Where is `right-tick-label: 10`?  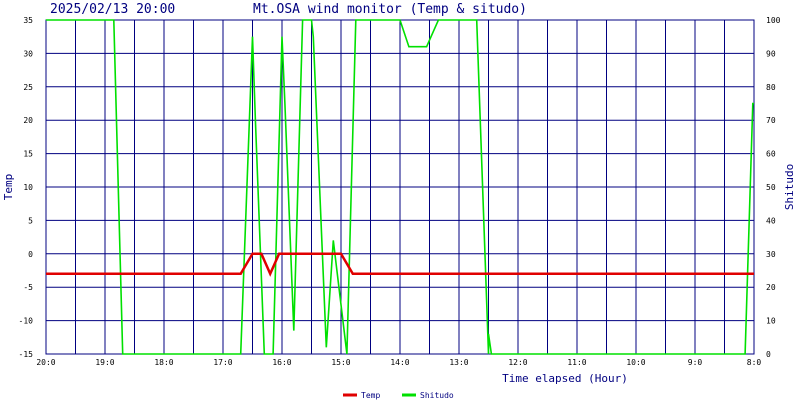 right-tick-label: 10 is located at coordinates (771, 321).